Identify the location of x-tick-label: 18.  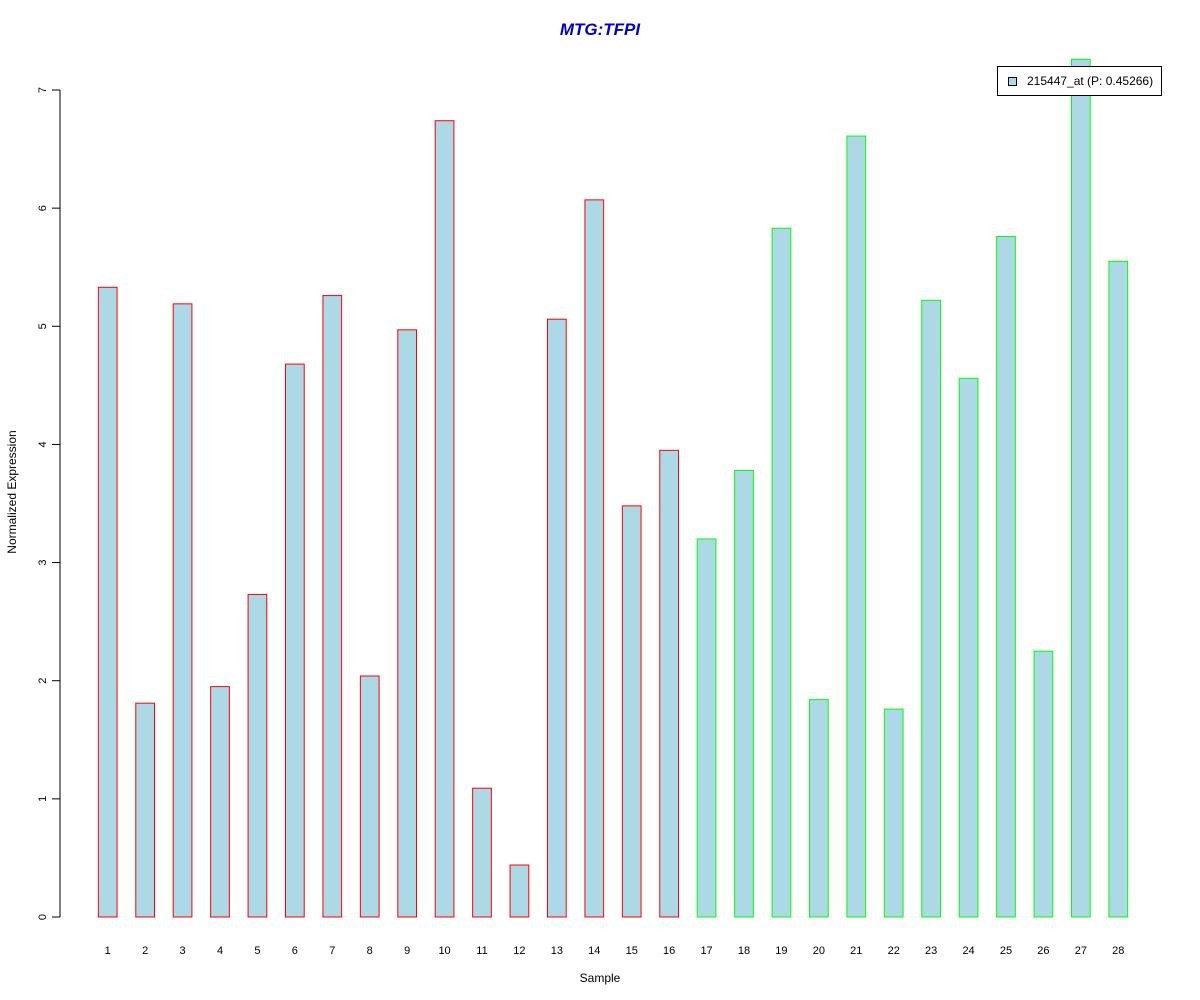
(744, 951).